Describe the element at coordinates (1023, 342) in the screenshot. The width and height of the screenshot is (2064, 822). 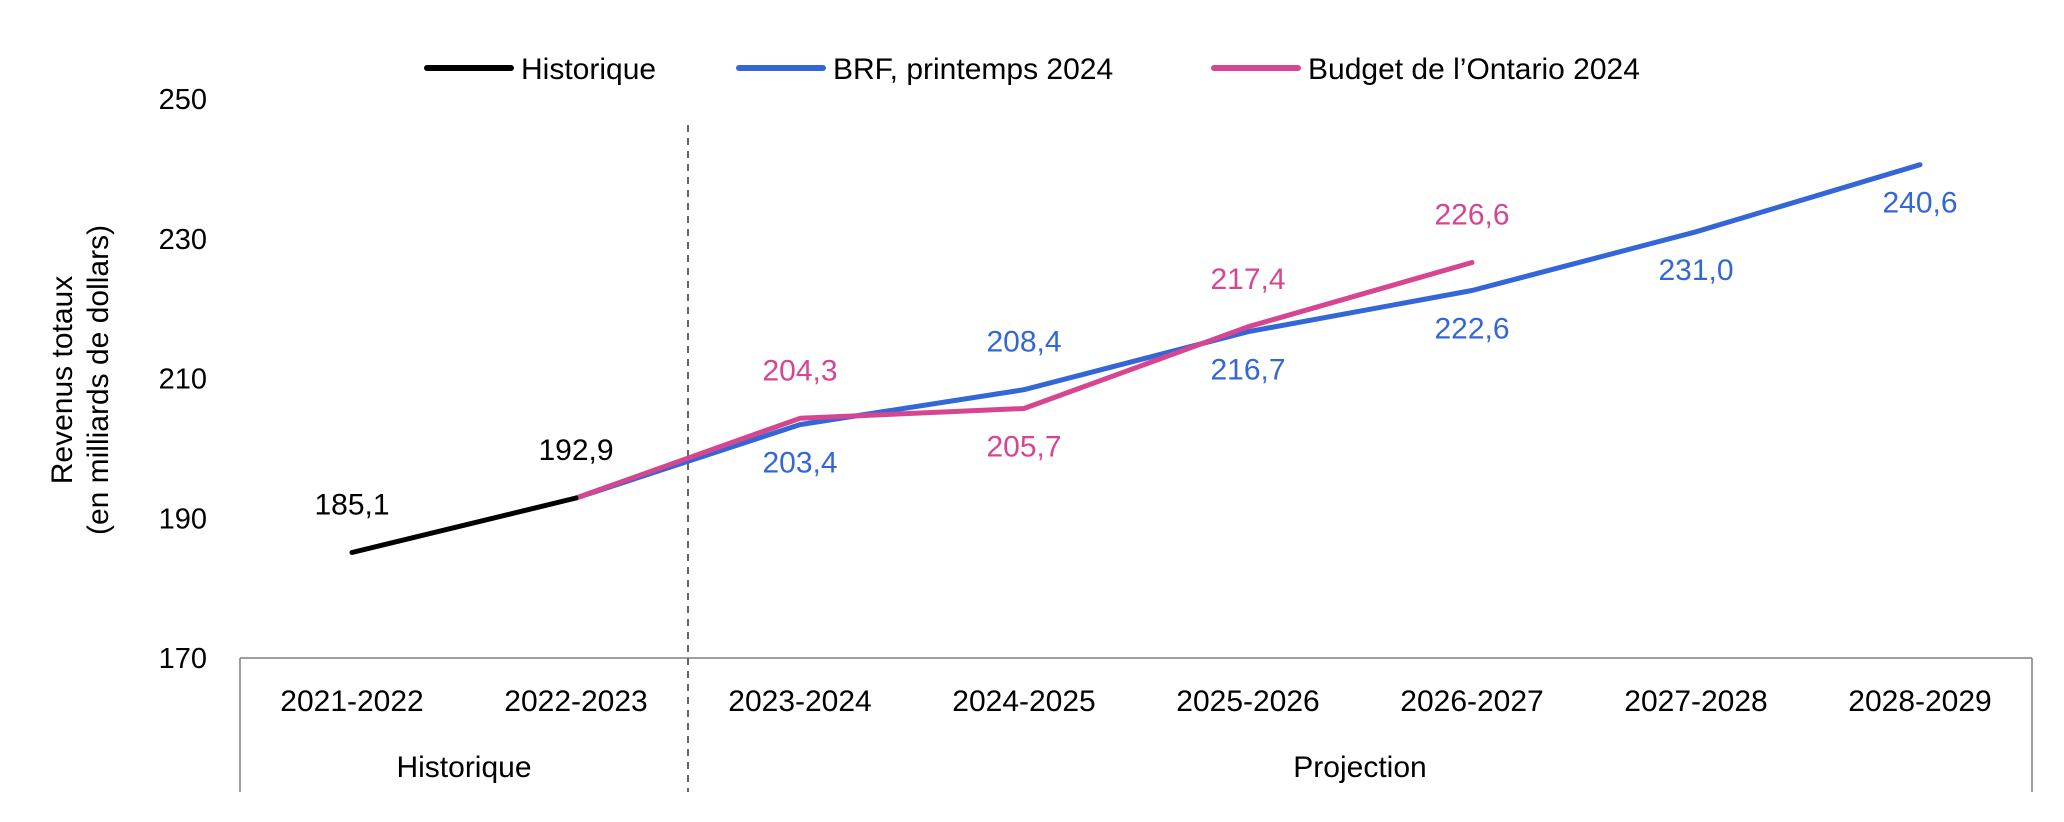
I see `data-label: 208,4` at that location.